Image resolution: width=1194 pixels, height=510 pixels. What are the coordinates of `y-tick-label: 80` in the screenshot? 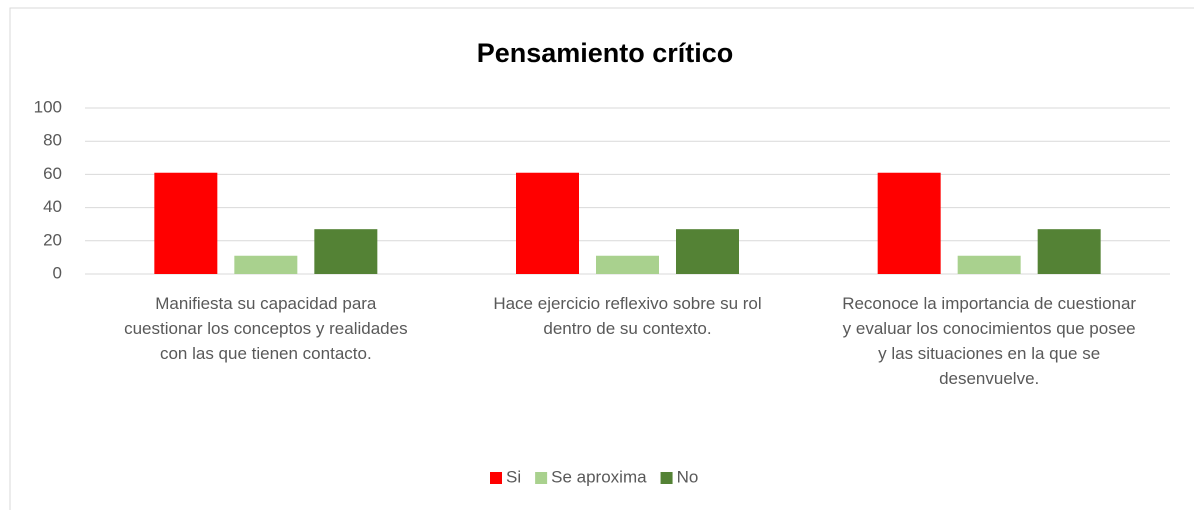 It's located at (52, 140).